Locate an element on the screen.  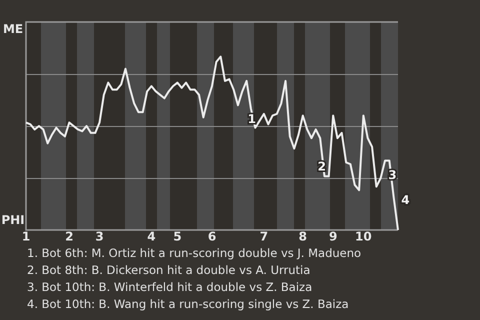
text: 2. Bot 8th: B. Dickerson hit a double vs A. Urrutia is located at coordinates (169, 270).